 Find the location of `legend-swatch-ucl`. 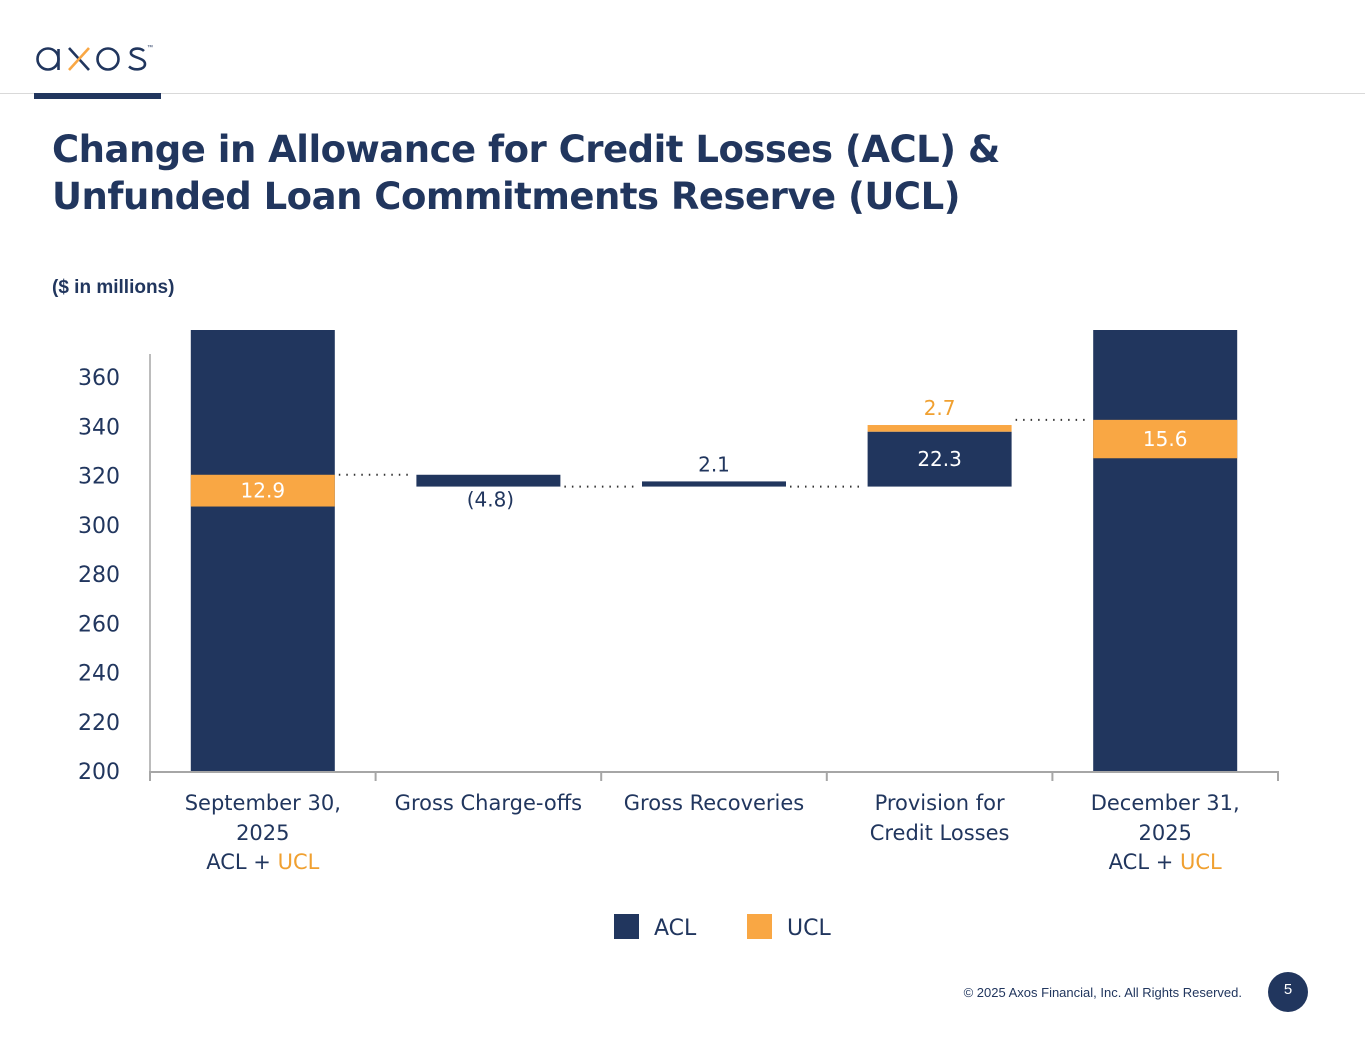

legend-swatch-ucl is located at coordinates (759, 926).